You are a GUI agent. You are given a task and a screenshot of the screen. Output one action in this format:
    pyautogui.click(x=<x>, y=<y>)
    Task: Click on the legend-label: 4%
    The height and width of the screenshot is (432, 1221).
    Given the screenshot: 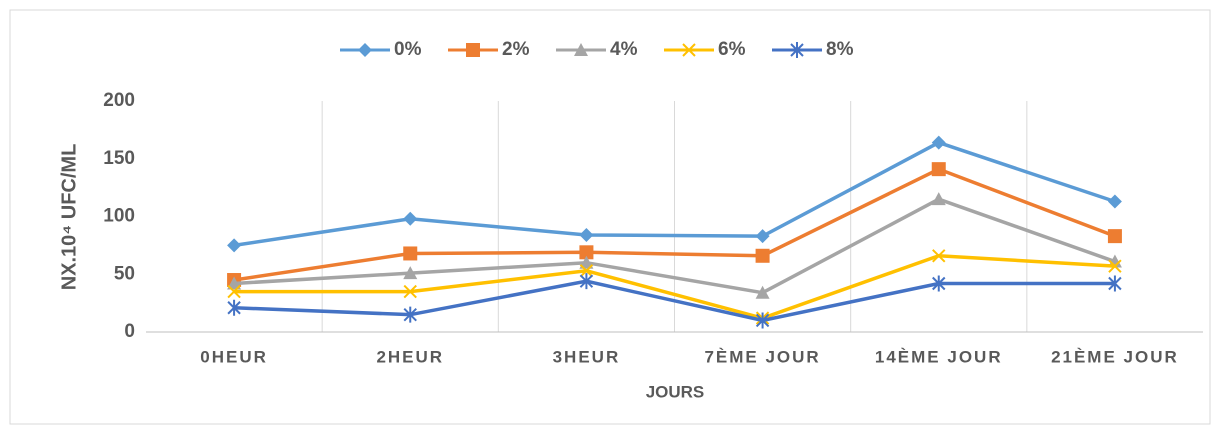 What is the action you would take?
    pyautogui.click(x=624, y=49)
    